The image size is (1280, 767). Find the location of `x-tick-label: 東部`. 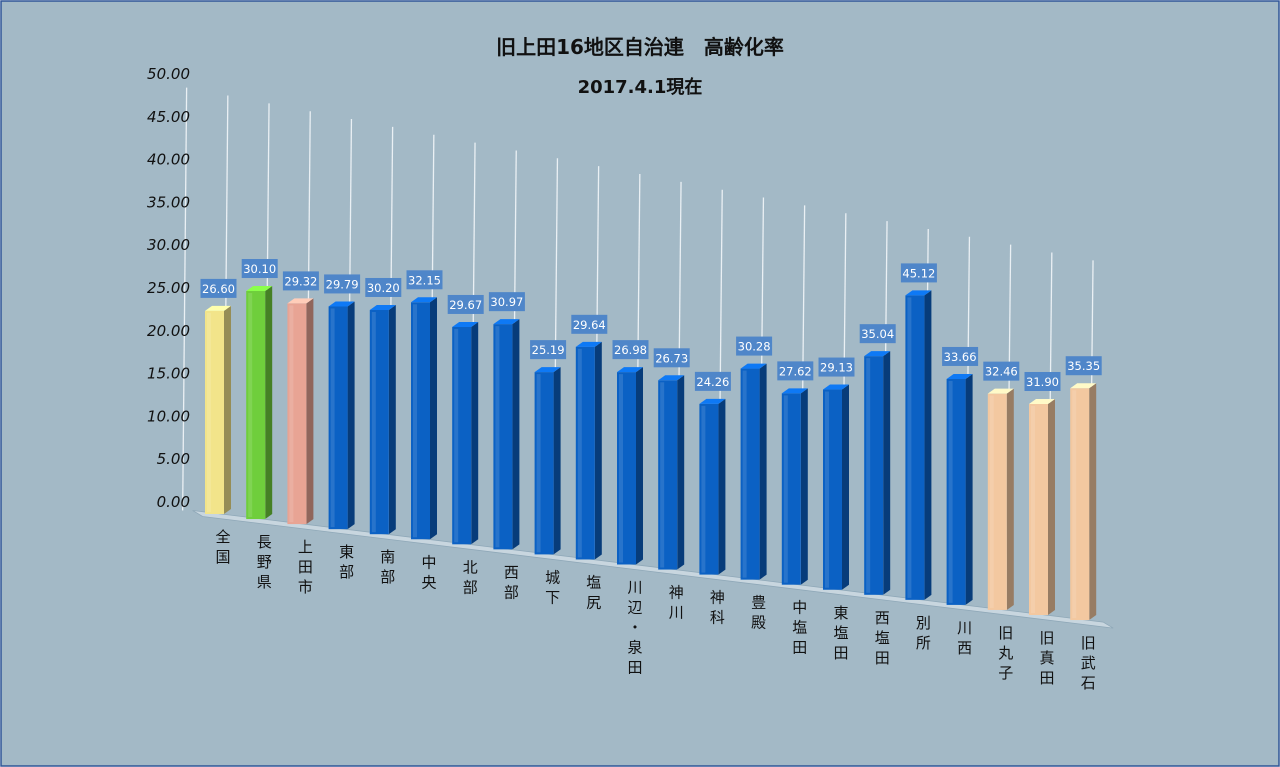

x-tick-label: 東部 is located at coordinates (346, 562).